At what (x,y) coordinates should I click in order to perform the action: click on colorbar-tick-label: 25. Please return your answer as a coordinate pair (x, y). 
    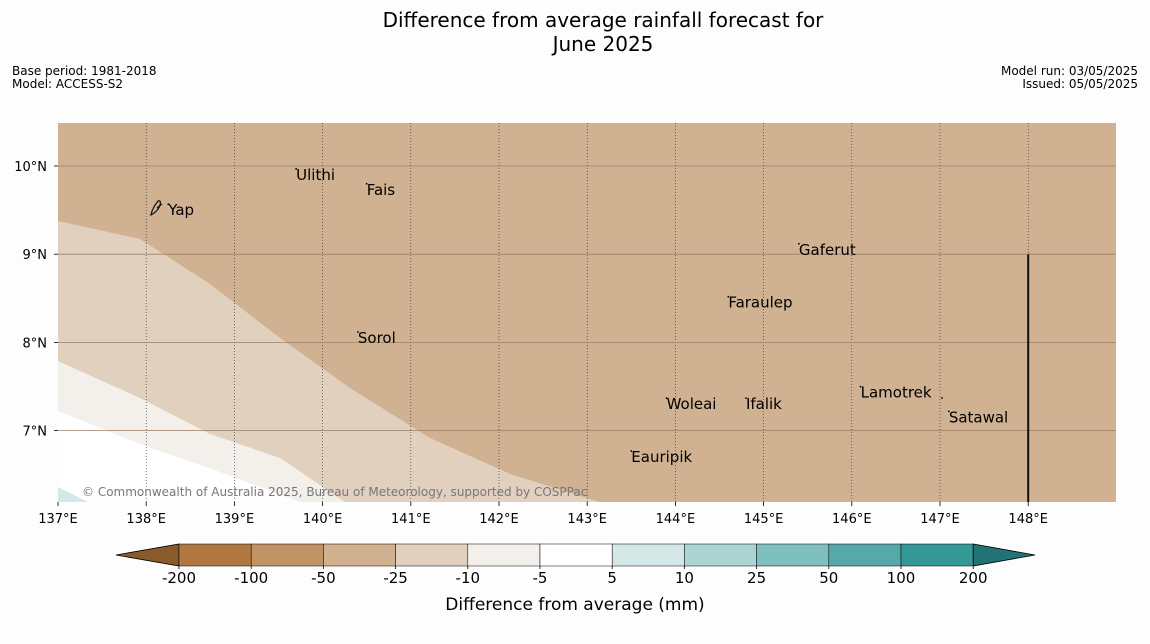
    Looking at the image, I should click on (756, 578).